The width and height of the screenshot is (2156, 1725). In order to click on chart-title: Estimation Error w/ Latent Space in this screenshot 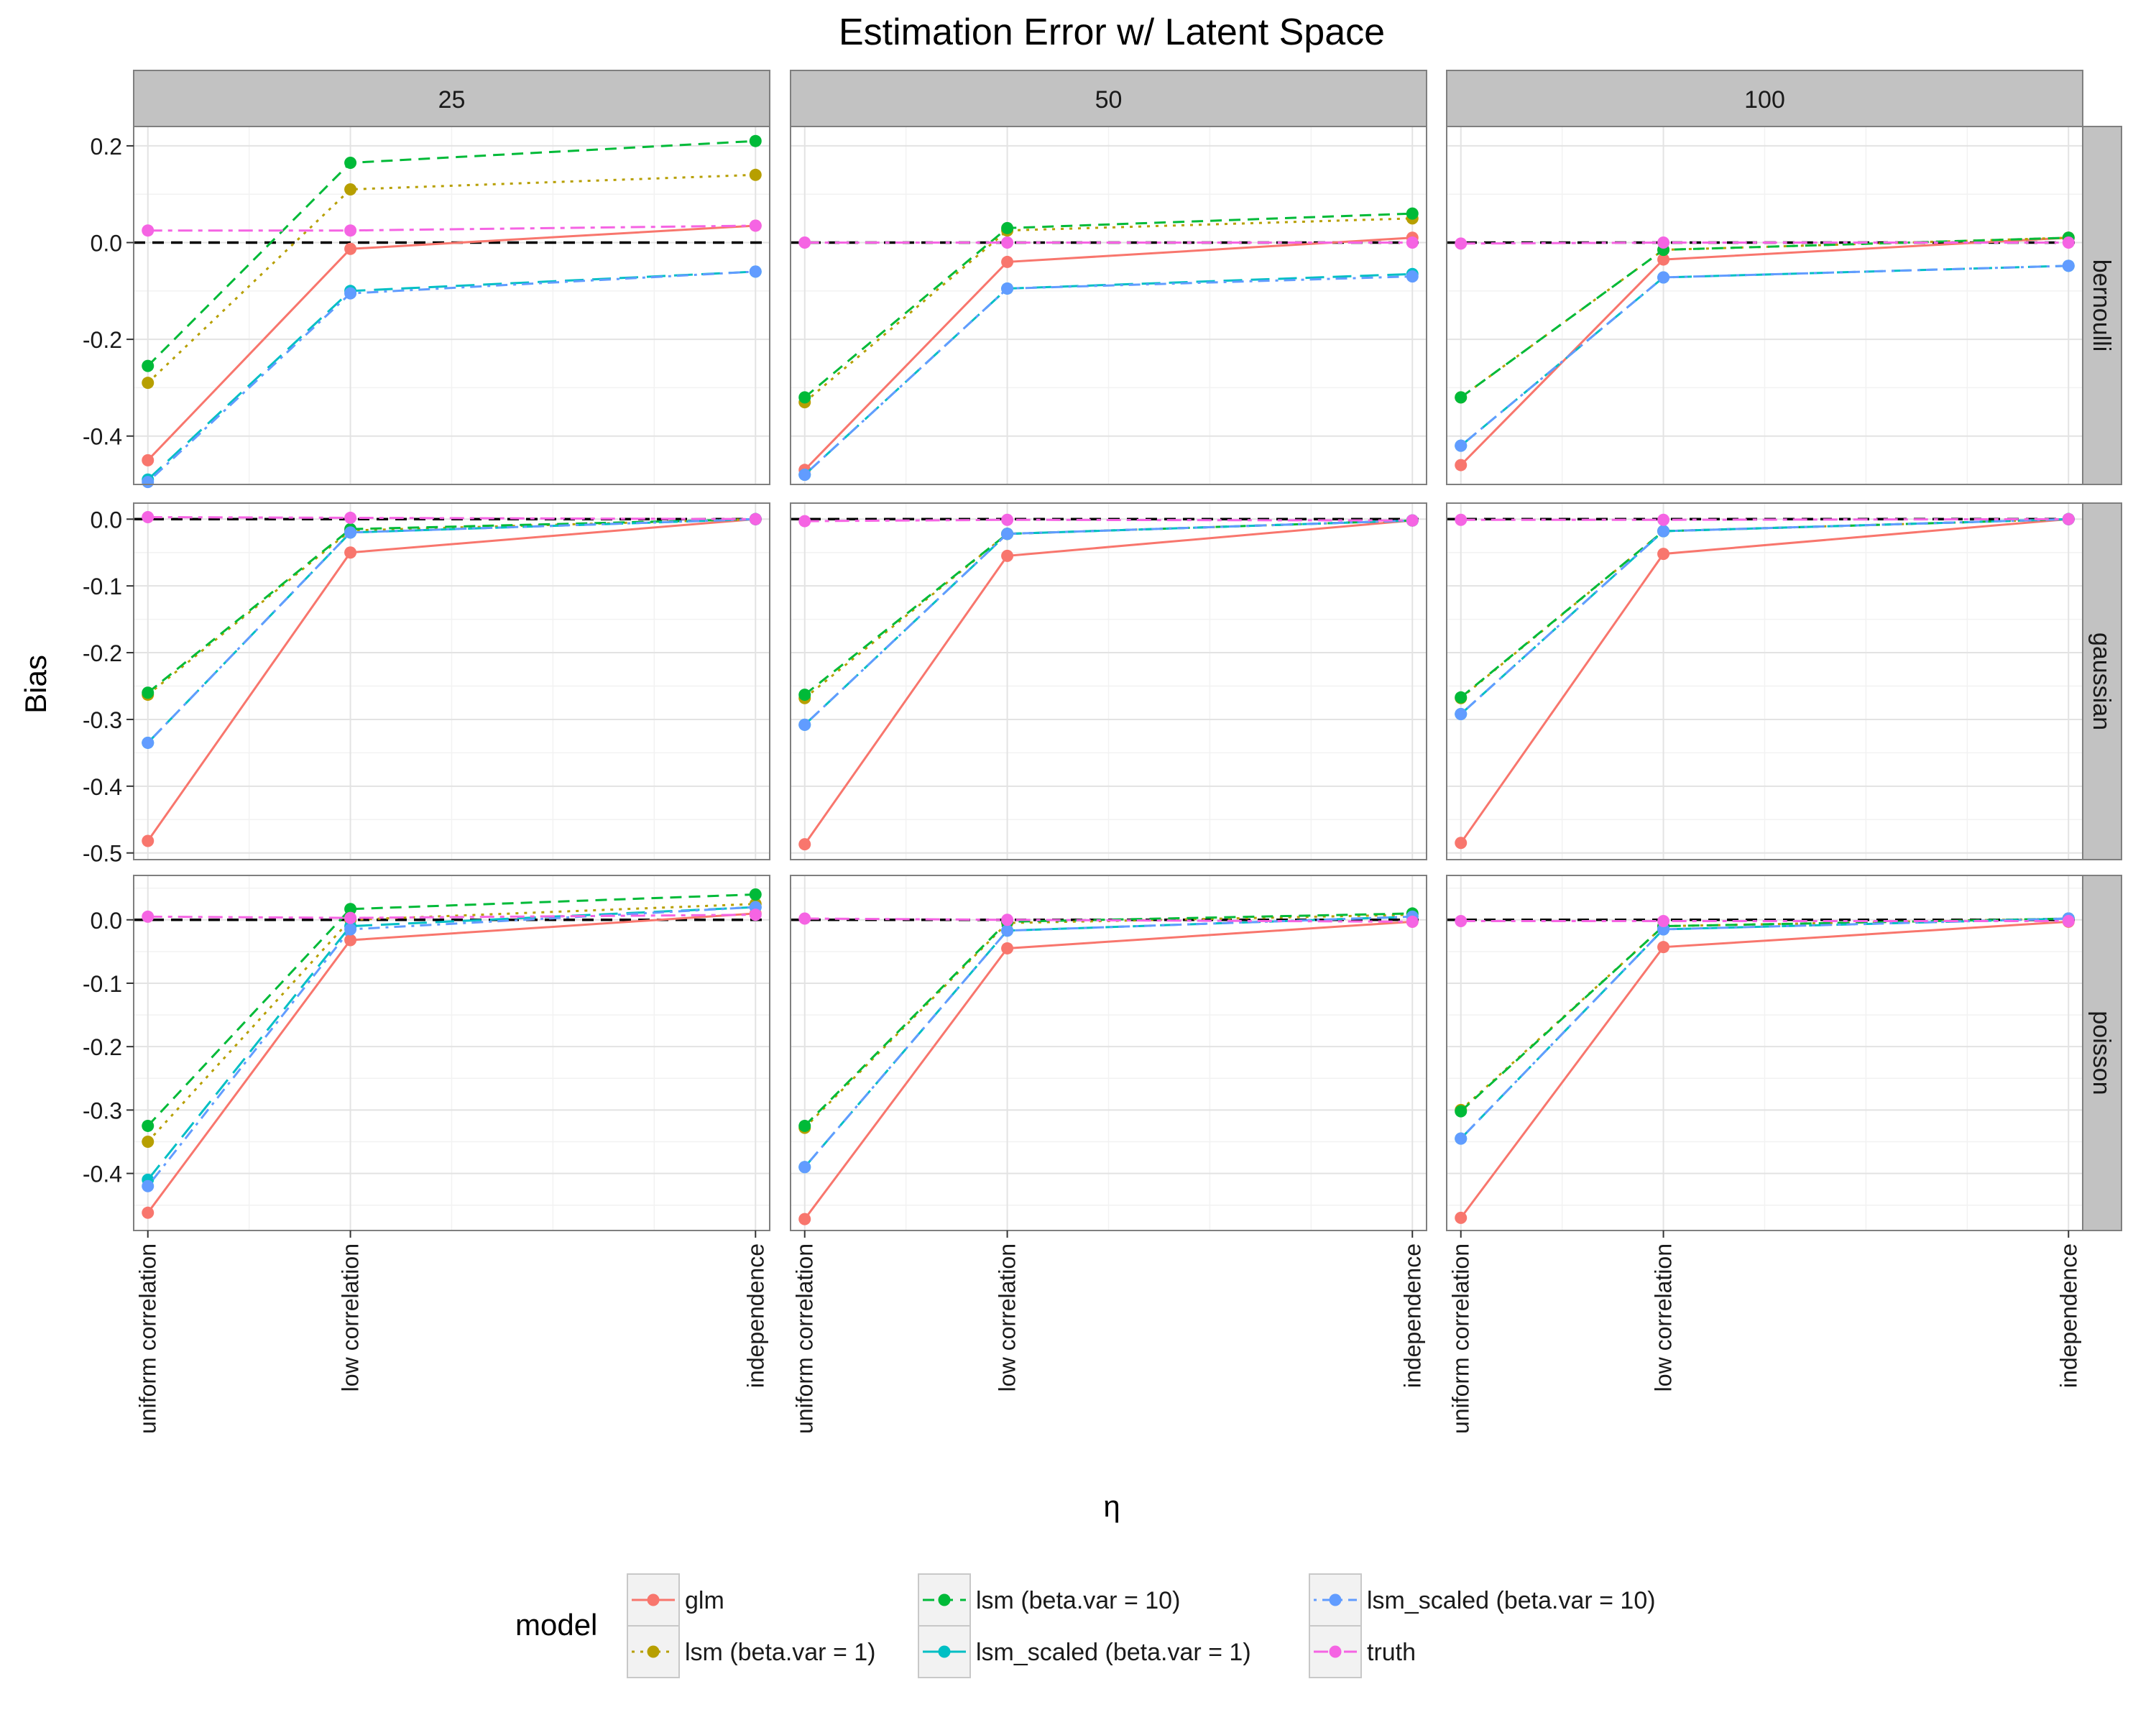, I will do `click(1112, 32)`.